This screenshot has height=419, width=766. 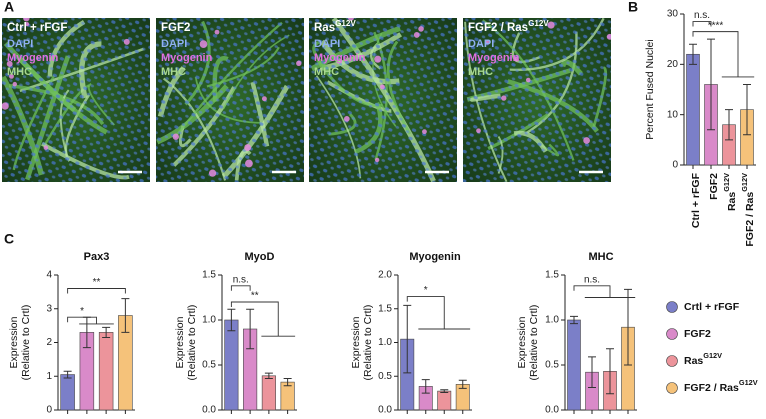 What do you see at coordinates (696, 200) in the screenshot?
I see `x-tick-label: Ctrl + rFGF` at bounding box center [696, 200].